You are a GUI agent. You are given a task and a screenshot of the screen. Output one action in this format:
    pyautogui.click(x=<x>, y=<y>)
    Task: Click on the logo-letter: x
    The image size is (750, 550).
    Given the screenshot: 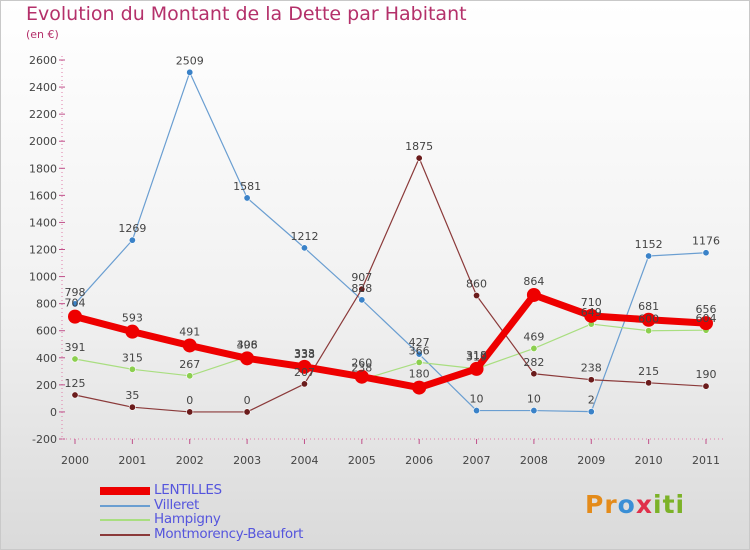 What is the action you would take?
    pyautogui.click(x=644, y=504)
    